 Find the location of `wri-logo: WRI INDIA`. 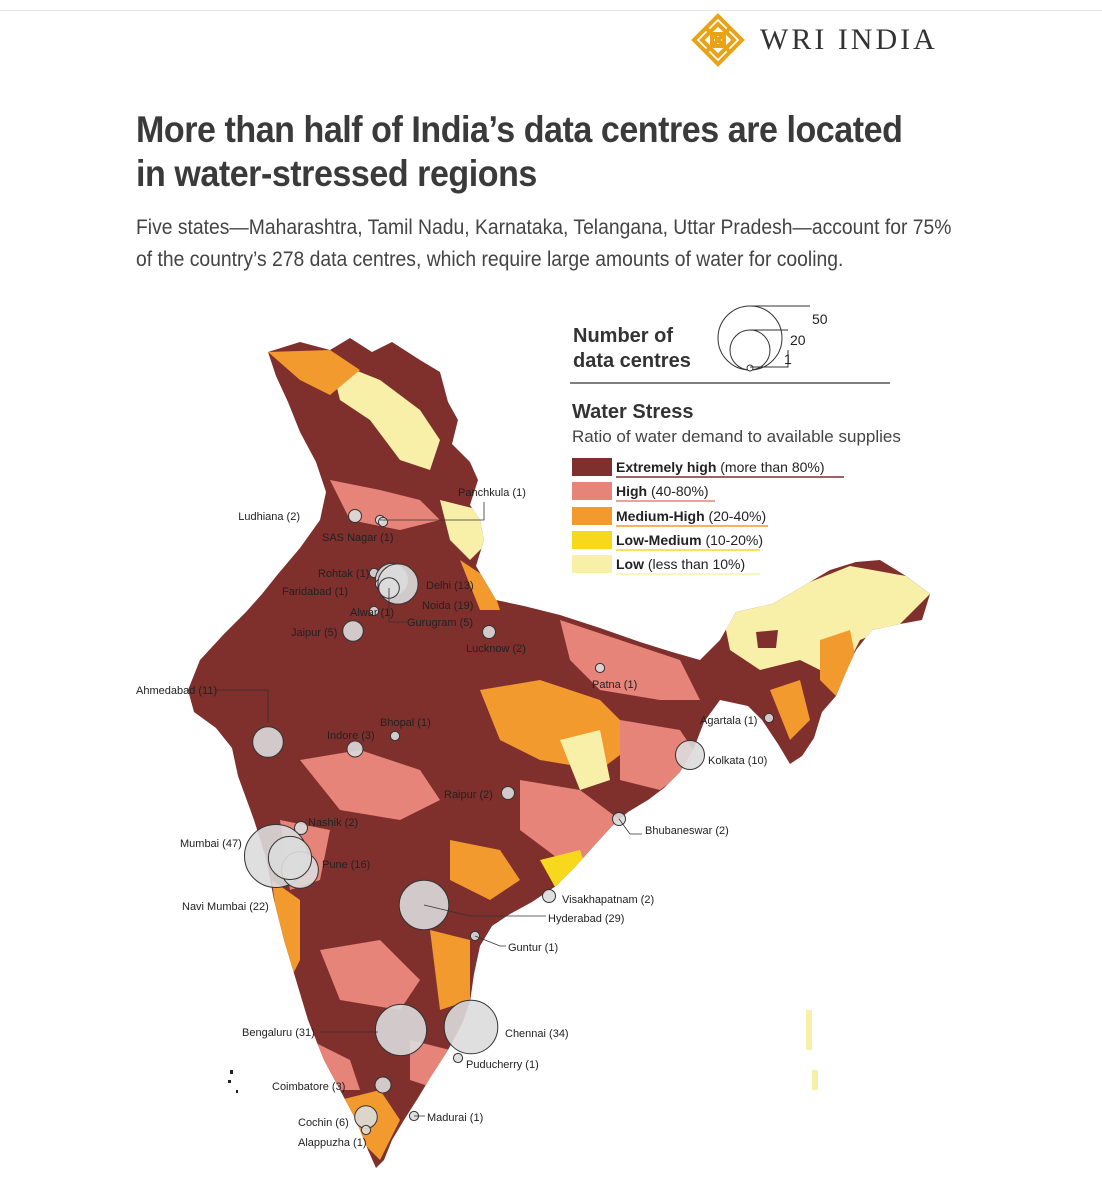

wri-logo: WRI INDIA is located at coordinates (814, 40).